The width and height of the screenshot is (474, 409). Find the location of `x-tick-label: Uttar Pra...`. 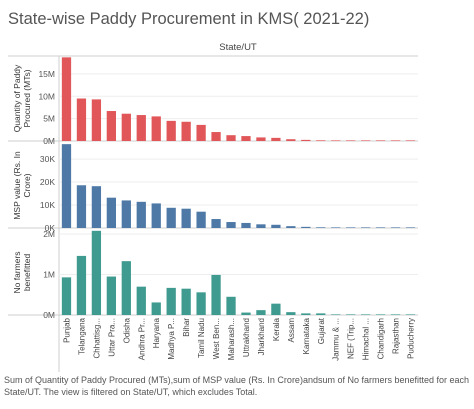

x-tick-label: Uttar Pra... is located at coordinates (111, 337).